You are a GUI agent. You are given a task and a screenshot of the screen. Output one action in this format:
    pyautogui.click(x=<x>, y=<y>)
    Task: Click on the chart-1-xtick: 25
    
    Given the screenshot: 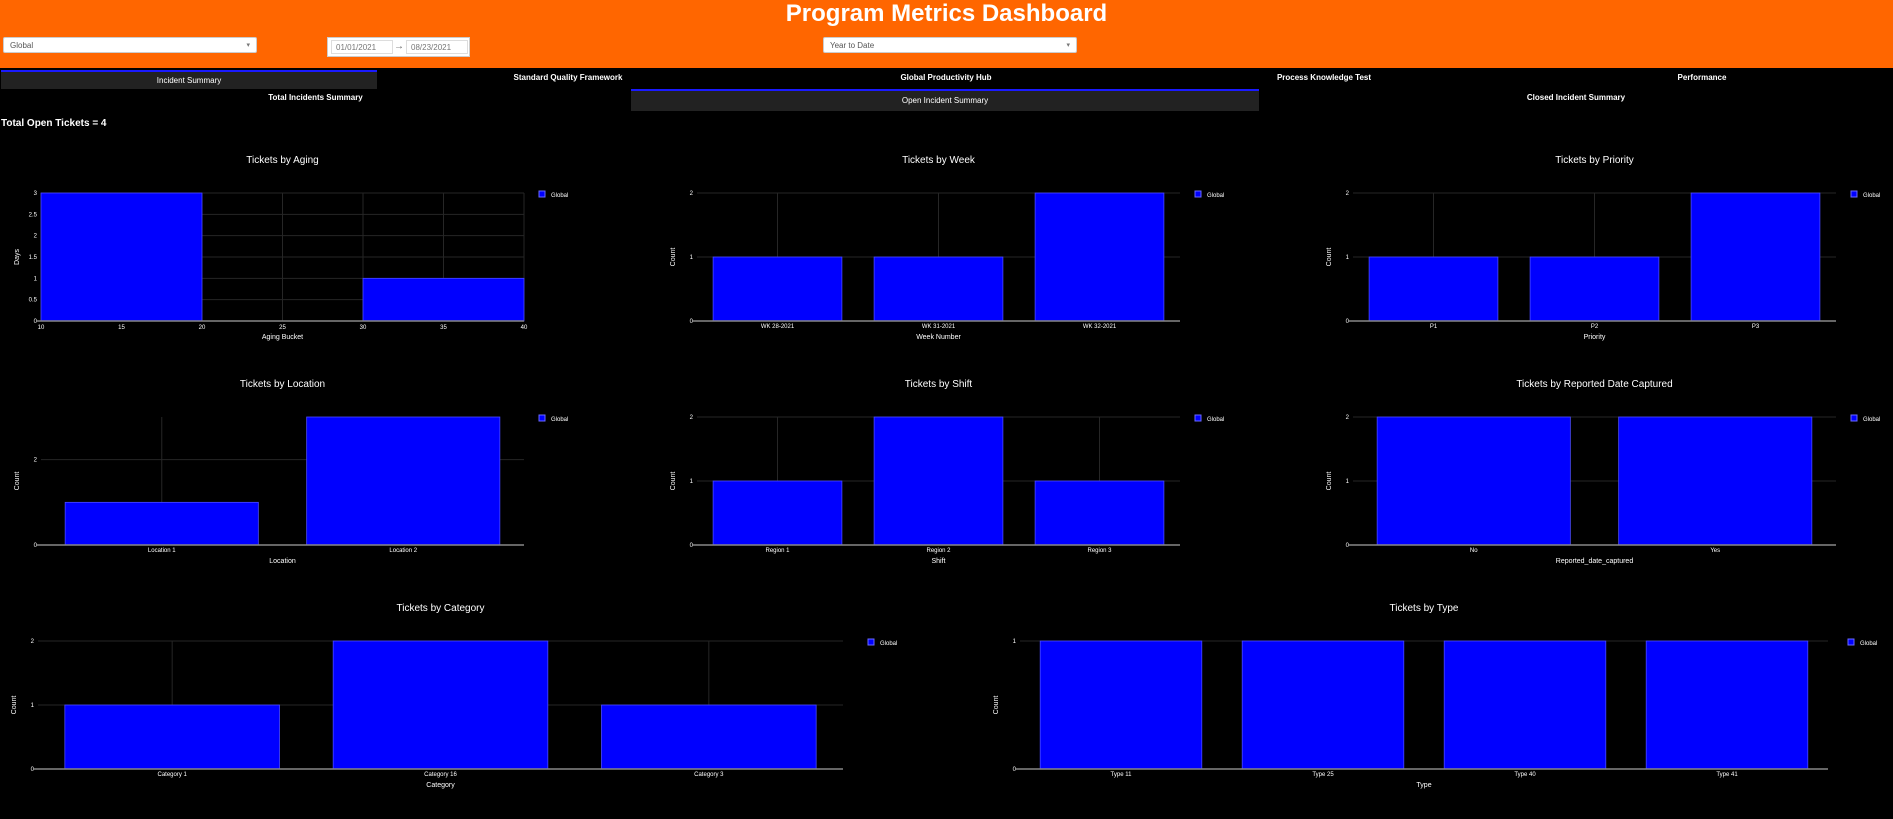 What is the action you would take?
    pyautogui.click(x=282, y=328)
    